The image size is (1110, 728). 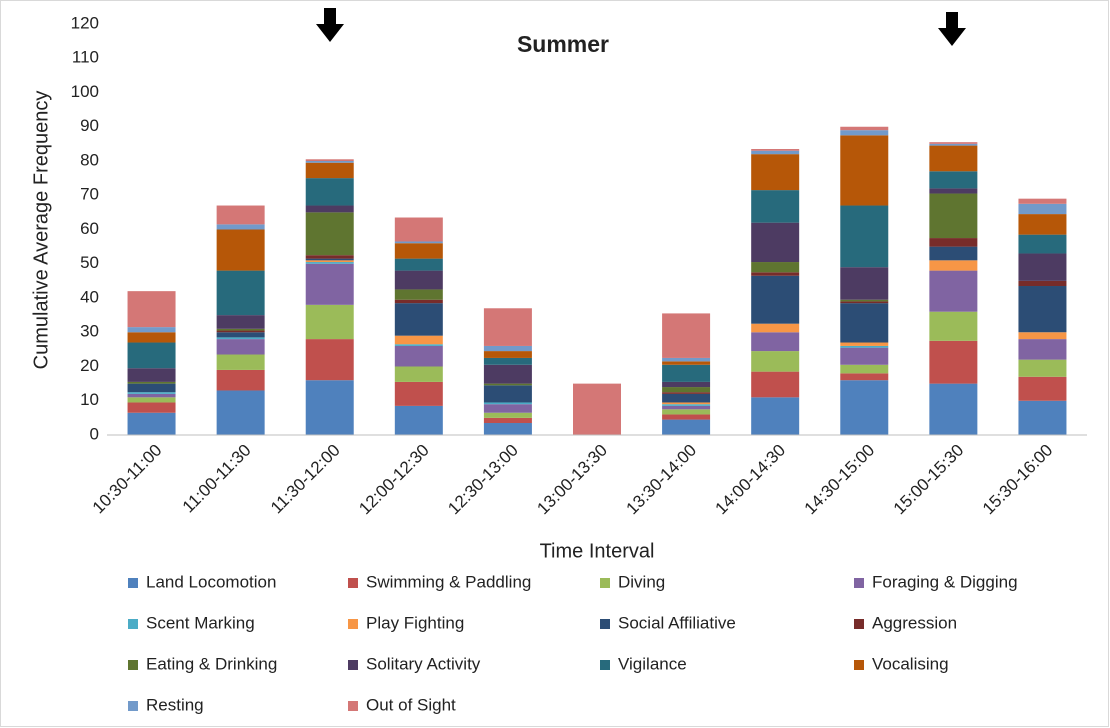 What do you see at coordinates (411, 704) in the screenshot?
I see `legend-label: Out of Sight` at bounding box center [411, 704].